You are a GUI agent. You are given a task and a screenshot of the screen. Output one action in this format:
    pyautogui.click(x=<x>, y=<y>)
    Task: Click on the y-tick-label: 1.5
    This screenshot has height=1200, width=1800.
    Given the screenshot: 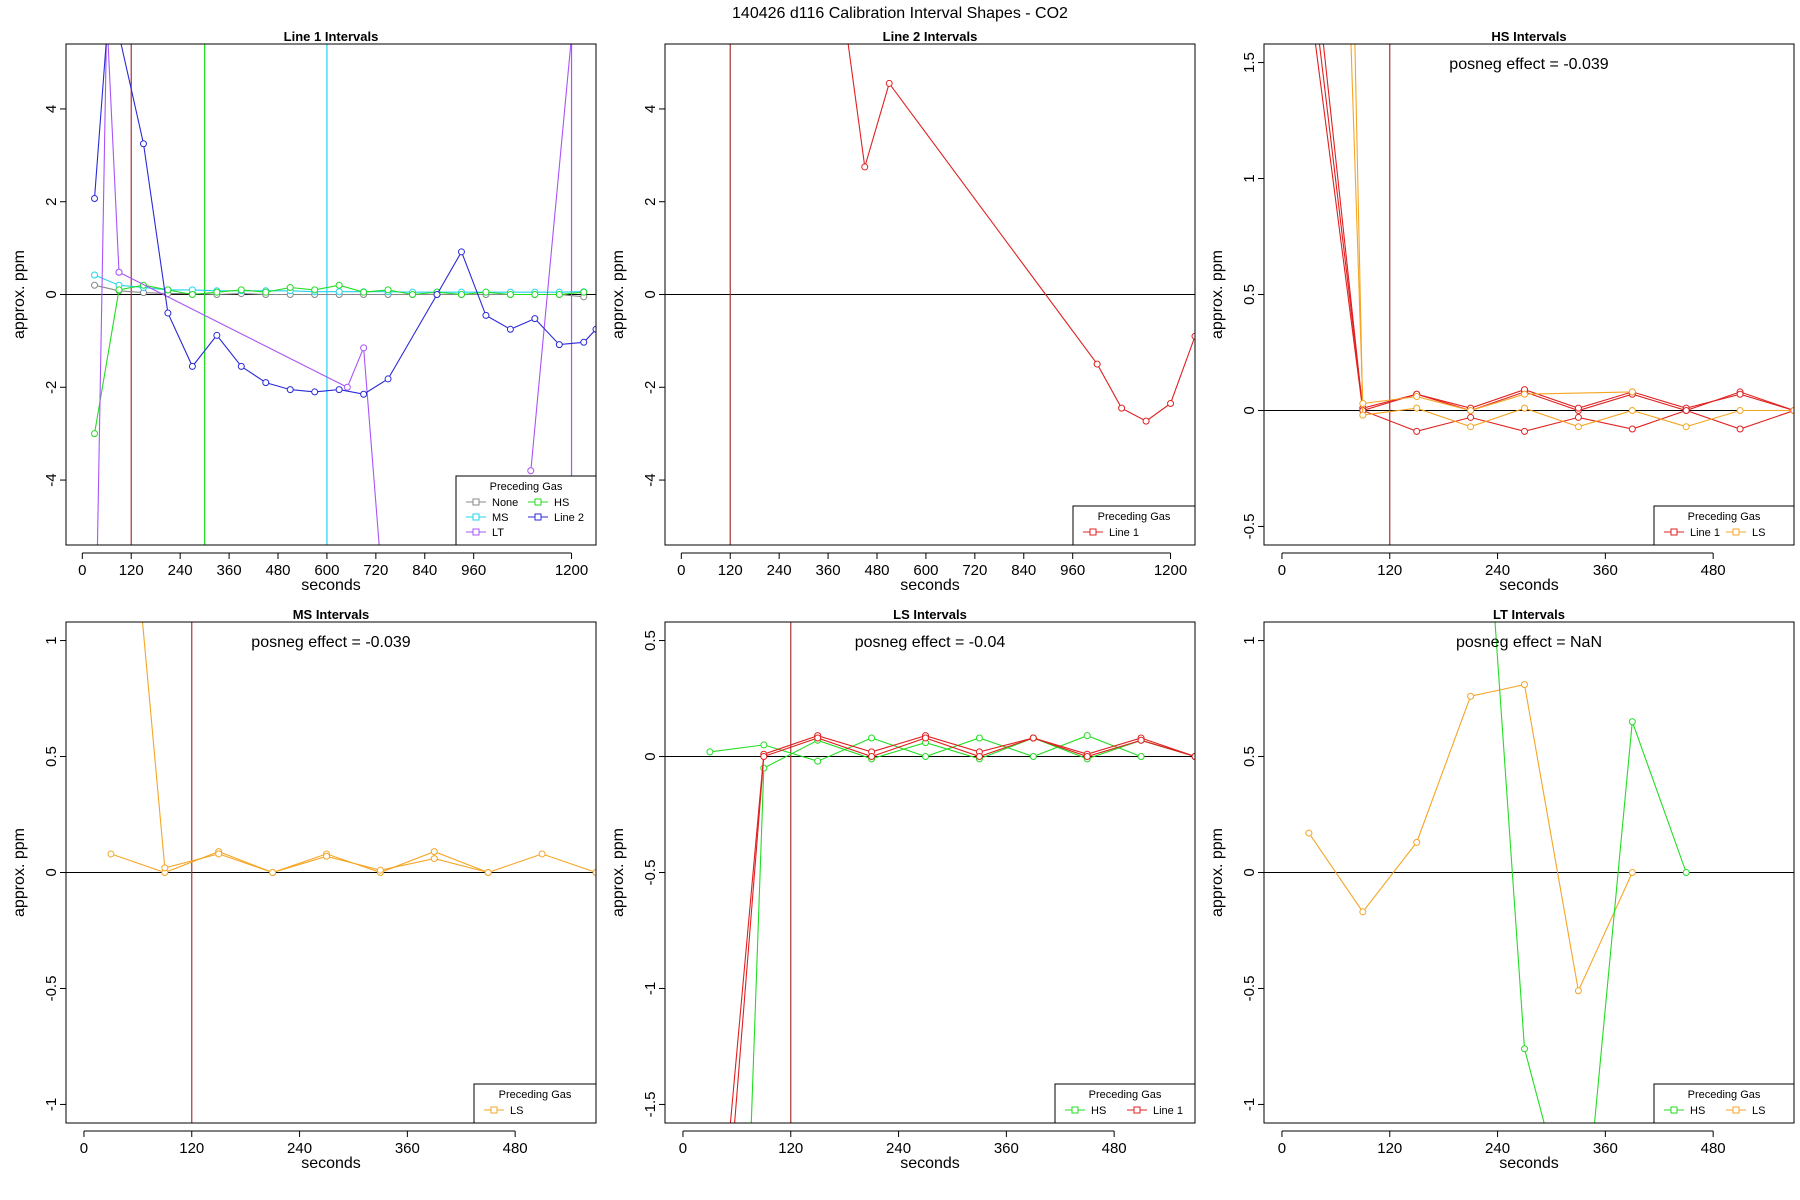 What is the action you would take?
    pyautogui.click(x=1249, y=62)
    